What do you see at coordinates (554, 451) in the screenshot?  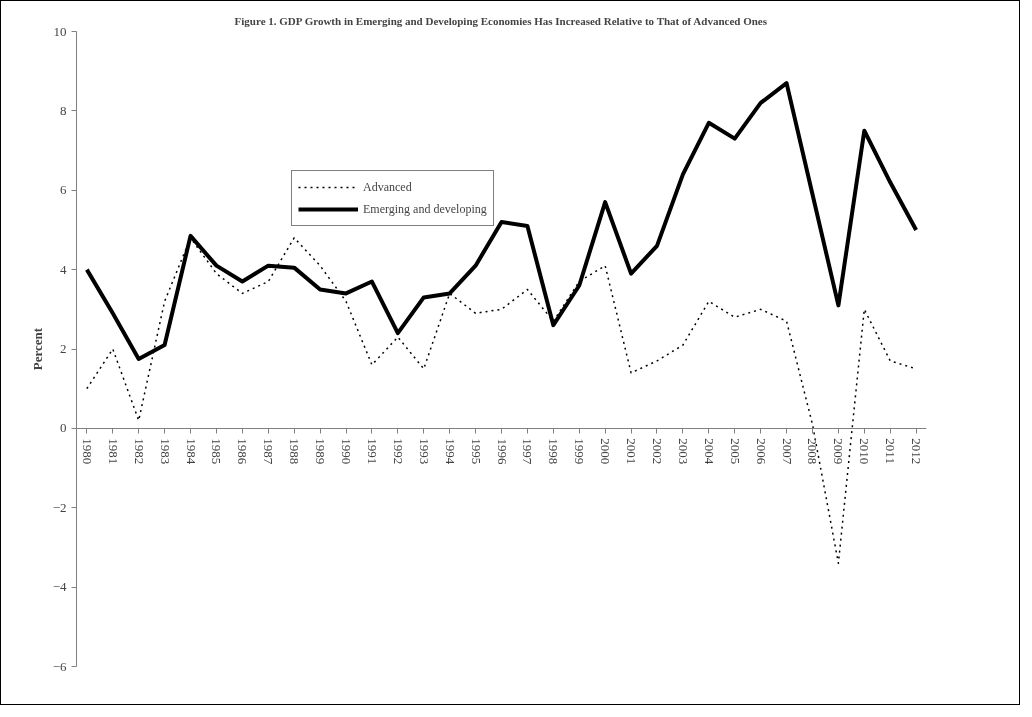 I see `x-tick-label: 1998` at bounding box center [554, 451].